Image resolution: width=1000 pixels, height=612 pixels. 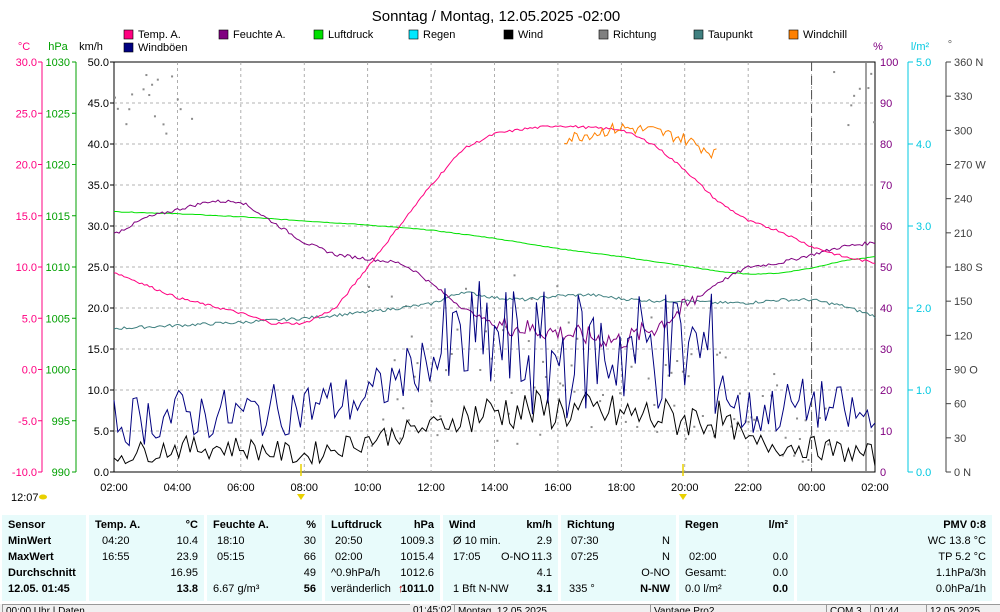 I want to click on wind-tick-label: 30.0, so click(x=98, y=227).